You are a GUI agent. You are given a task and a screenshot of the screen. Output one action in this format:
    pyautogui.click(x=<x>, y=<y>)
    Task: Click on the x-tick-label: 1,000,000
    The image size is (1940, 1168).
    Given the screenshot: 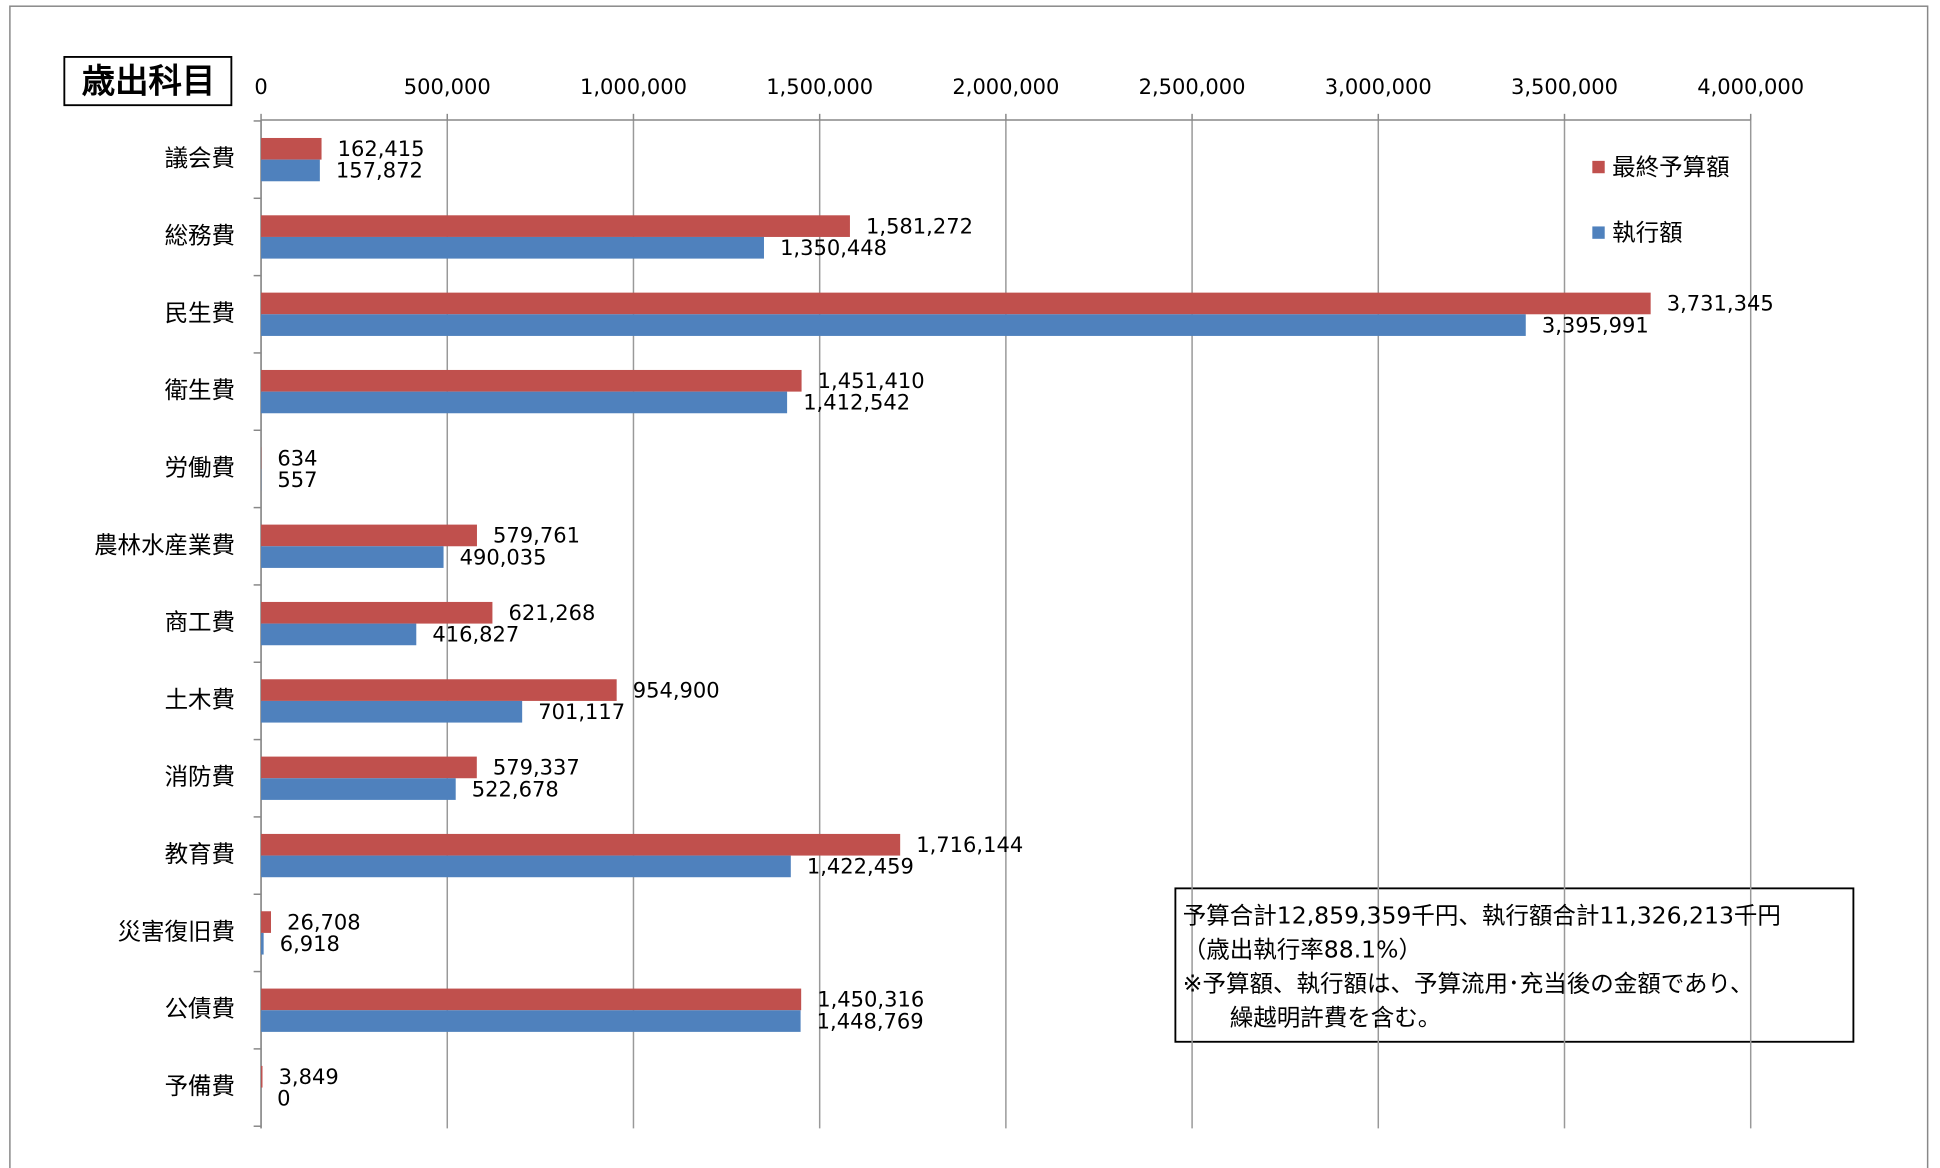 What is the action you would take?
    pyautogui.click(x=633, y=86)
    